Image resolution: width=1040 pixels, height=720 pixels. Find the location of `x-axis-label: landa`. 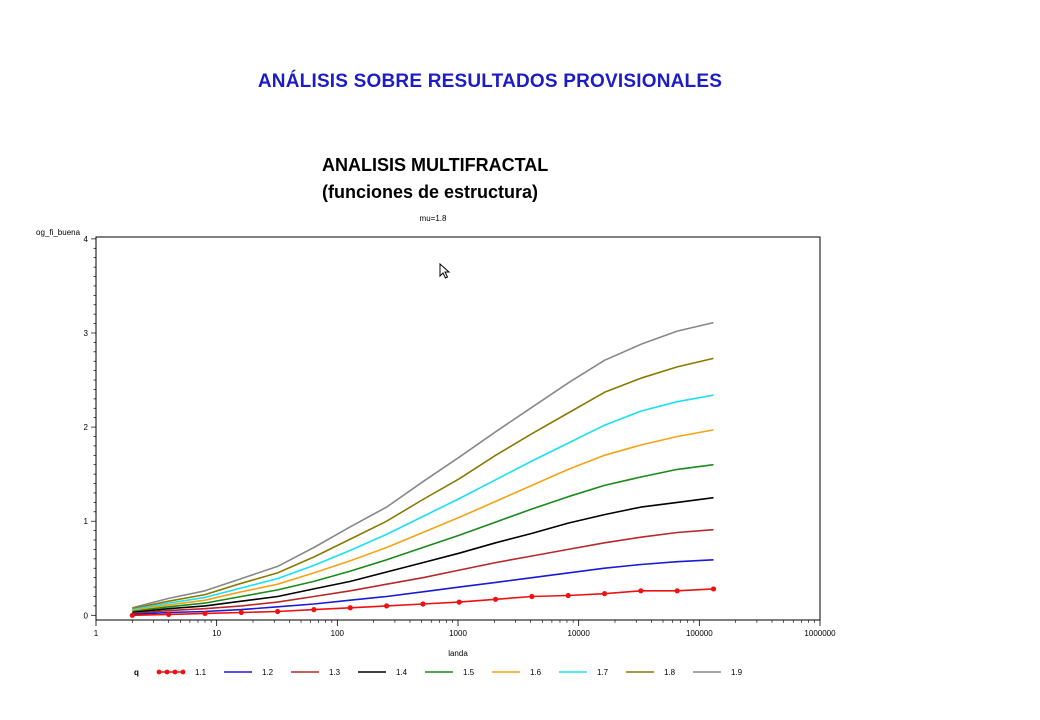

x-axis-label: landa is located at coordinates (458, 653).